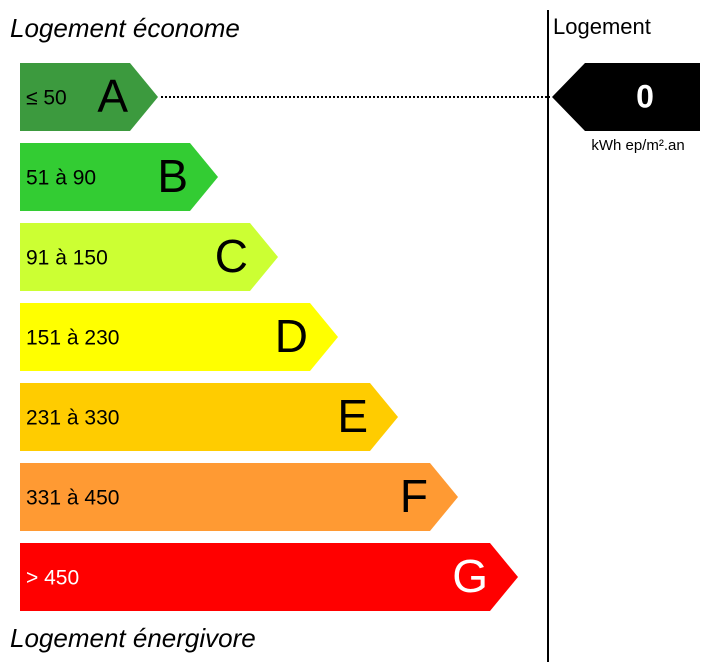 The image size is (714, 672). Describe the element at coordinates (626, 97) in the screenshot. I see `indicator-arrow` at that location.